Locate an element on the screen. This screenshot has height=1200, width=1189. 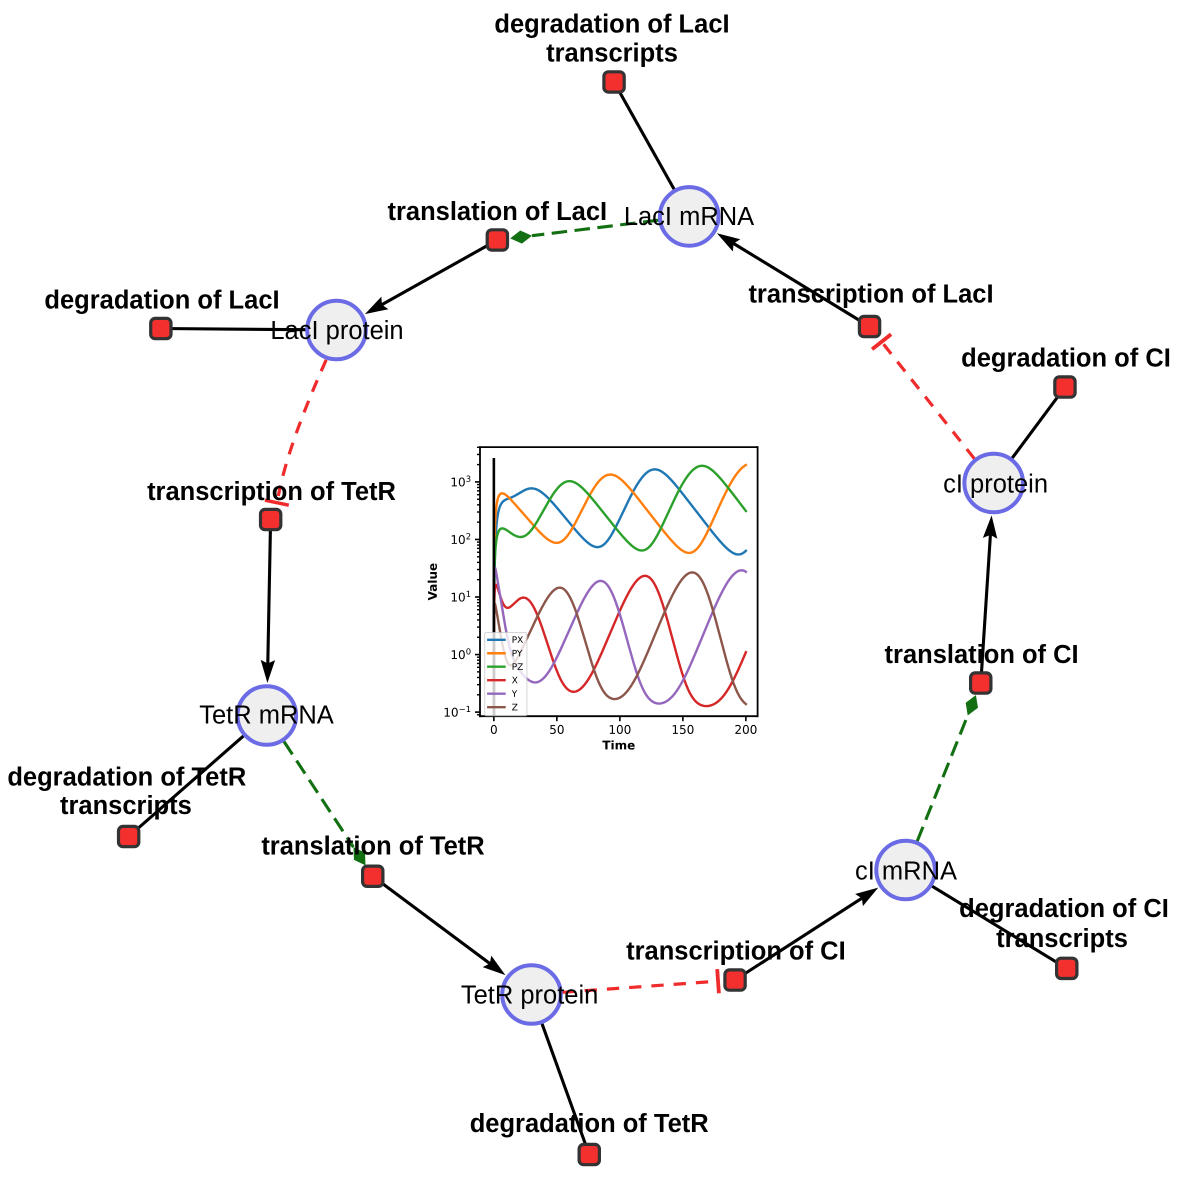
svg-text: transcription of LacI is located at coordinates (870, 295).